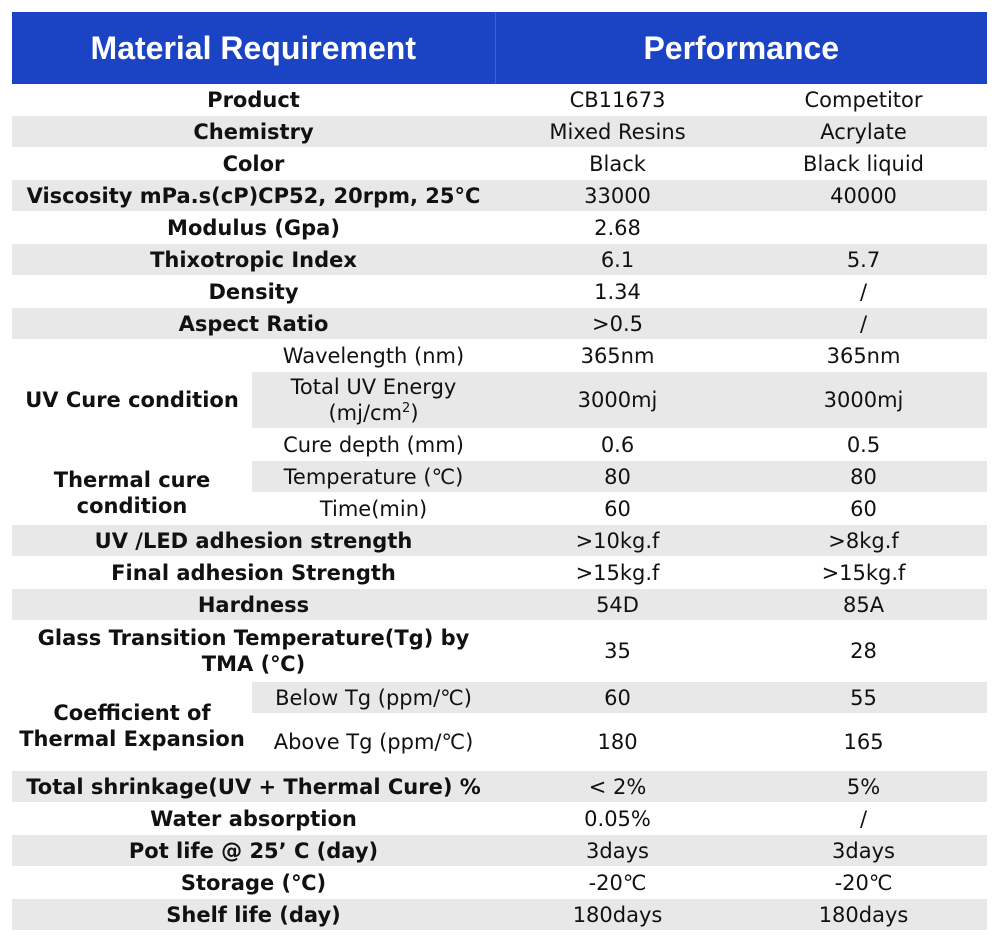 This screenshot has width=1000, height=935. Describe the element at coordinates (618, 323) in the screenshot. I see `value-aspect-cb11673: >0.5` at that location.